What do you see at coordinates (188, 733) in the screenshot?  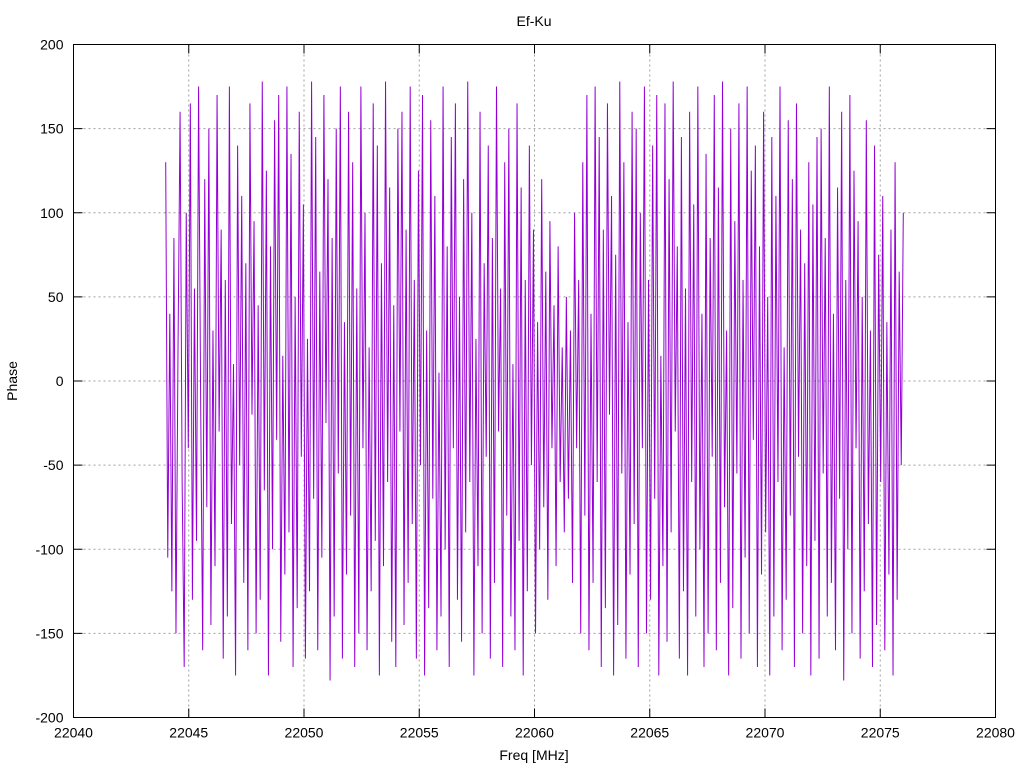 I see `x-tick-label: 22045` at bounding box center [188, 733].